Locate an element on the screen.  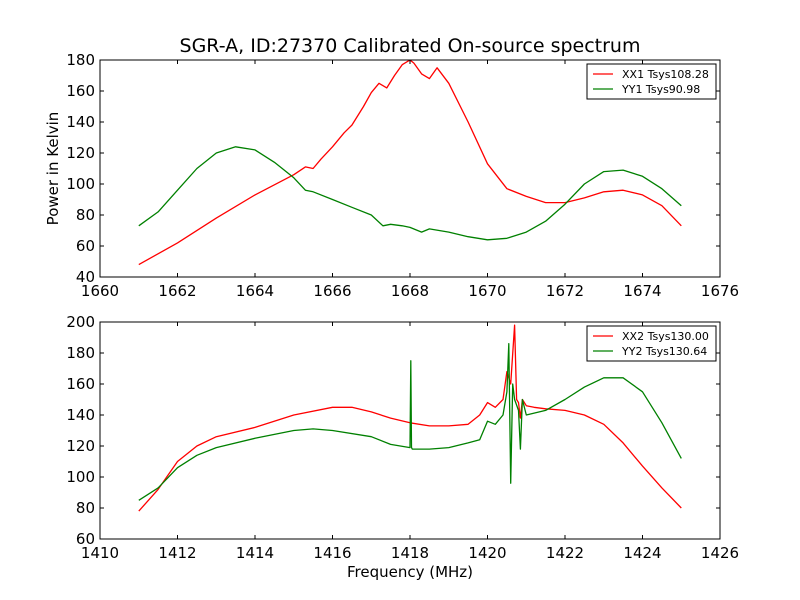
top-y-tick-label: 100 is located at coordinates (80, 184).